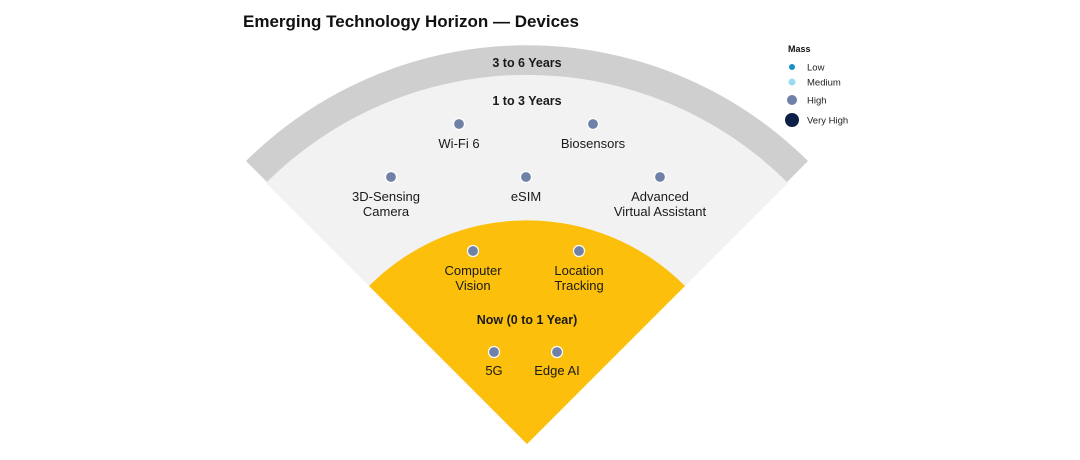  I want to click on legend: Mass Low Medium High Very High, so click(816, 85).